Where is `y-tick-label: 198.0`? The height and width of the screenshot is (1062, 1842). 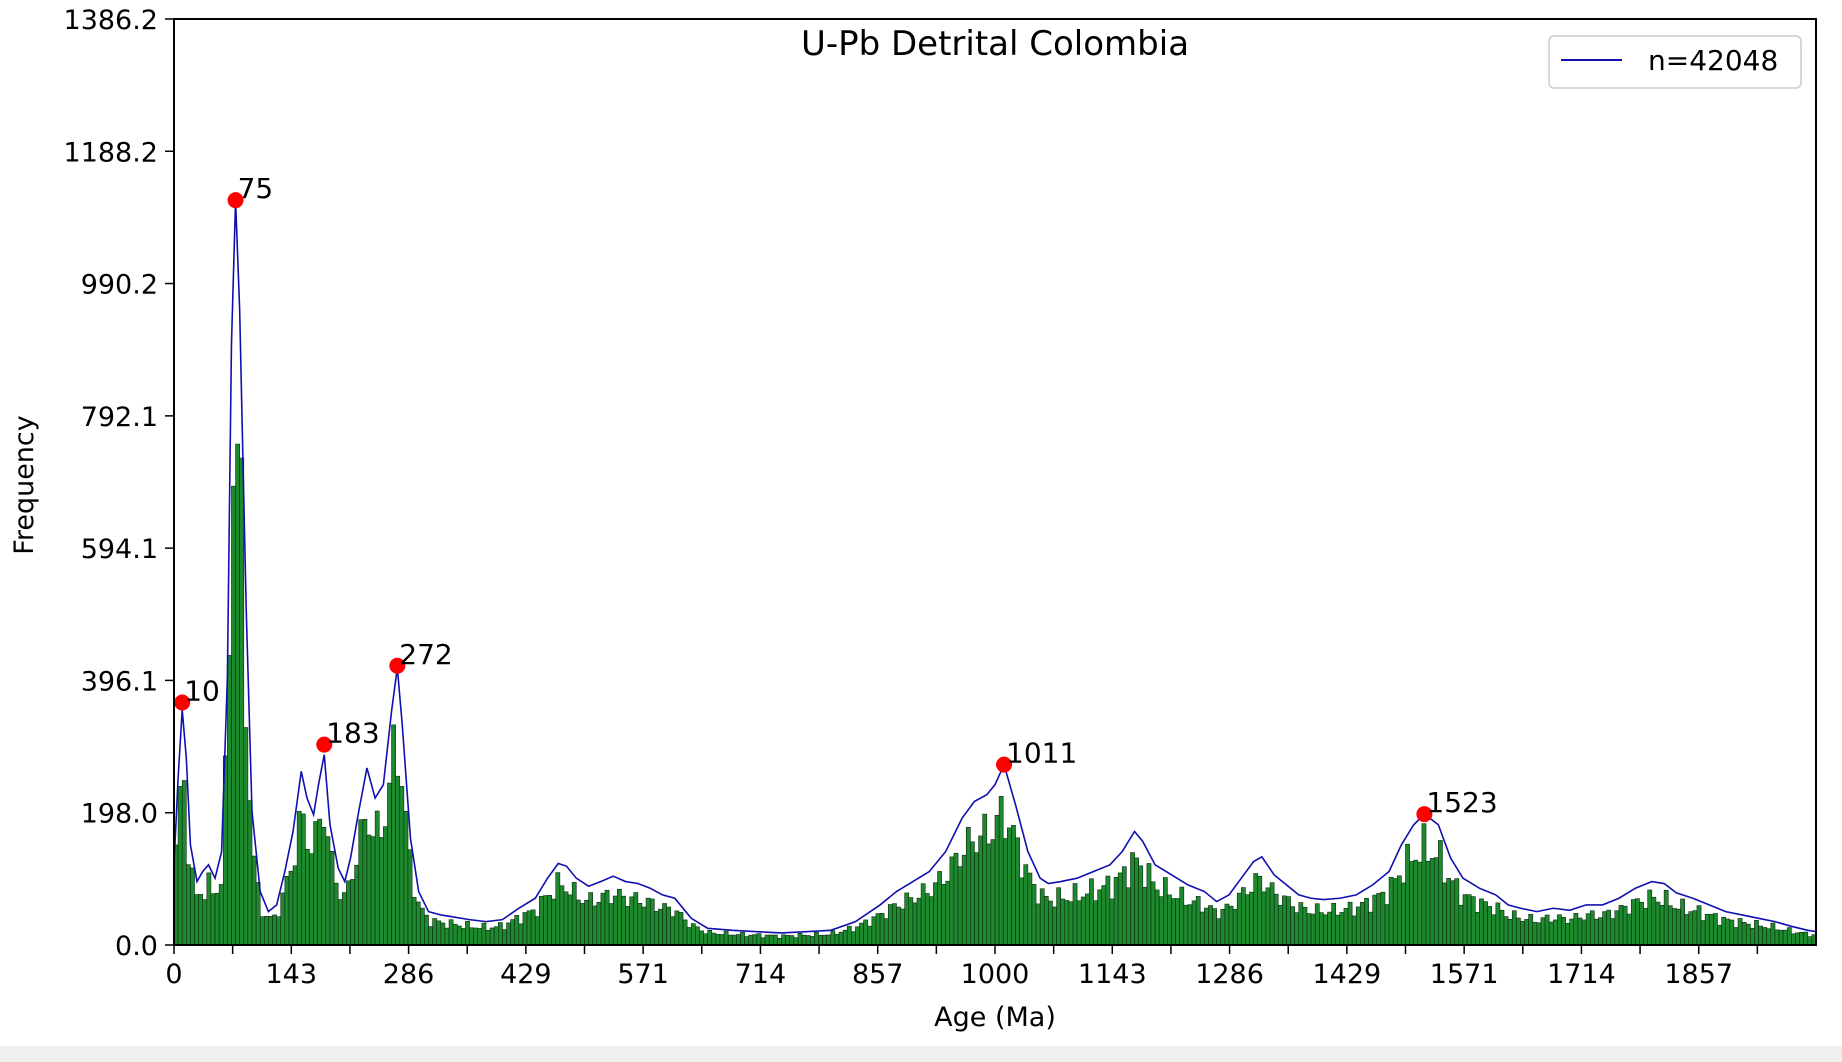 y-tick-label: 198.0 is located at coordinates (119, 814).